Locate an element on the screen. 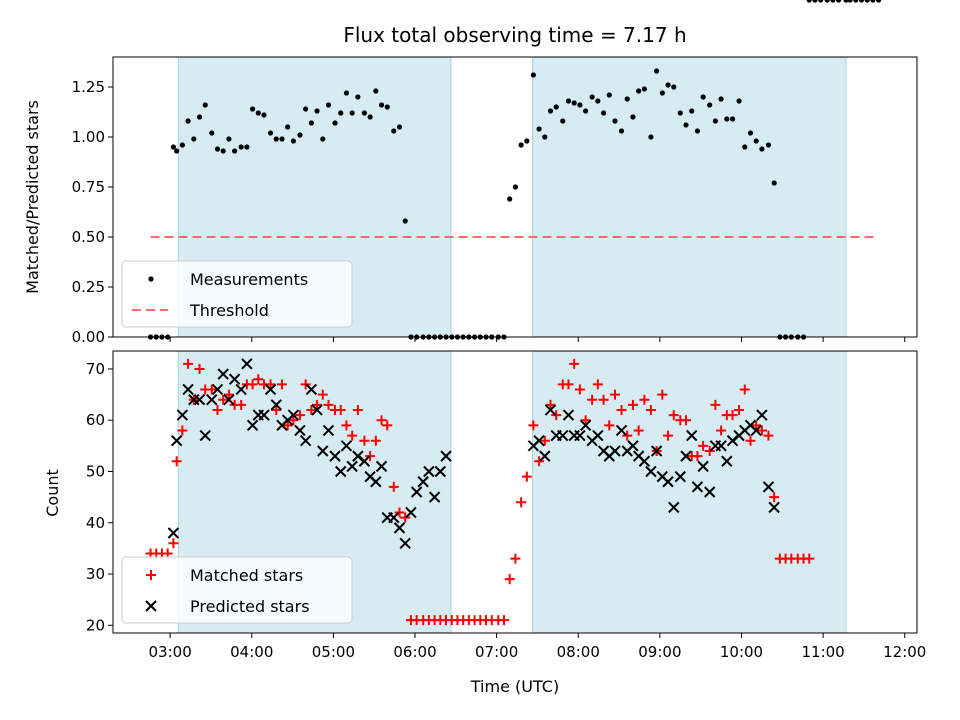  x-tick-label: 09:00 is located at coordinates (659, 652).